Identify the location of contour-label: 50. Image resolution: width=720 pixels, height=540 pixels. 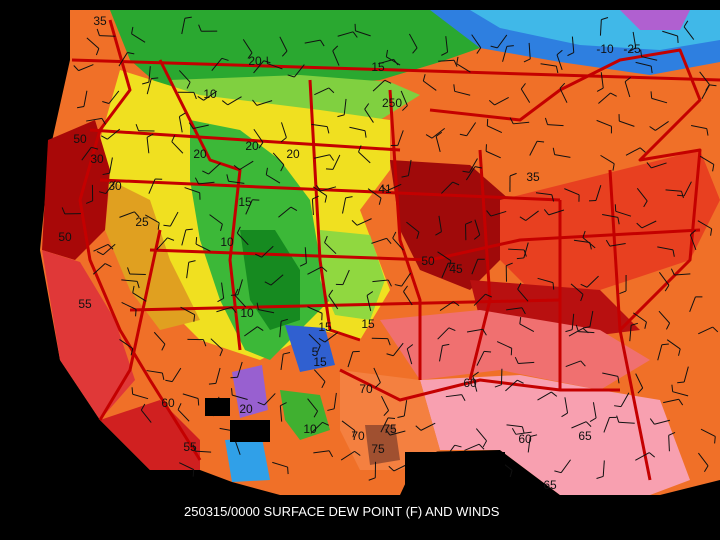
(80, 139).